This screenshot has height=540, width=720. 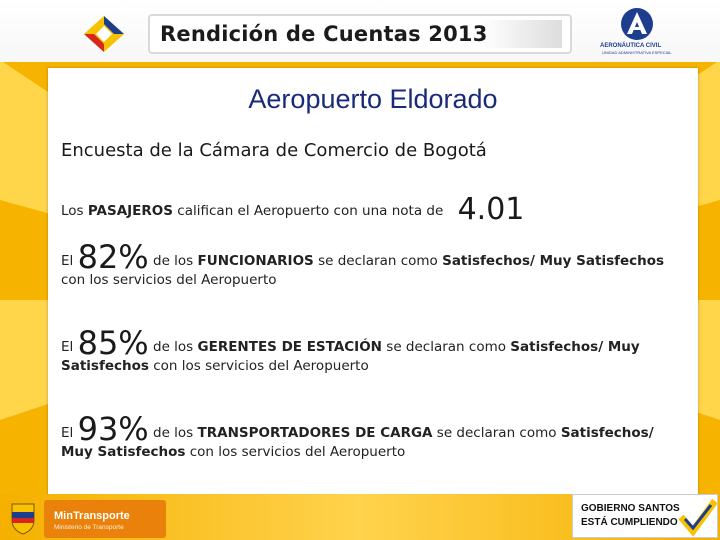 I want to click on gerentes-percent: 85%, so click(x=113, y=343).